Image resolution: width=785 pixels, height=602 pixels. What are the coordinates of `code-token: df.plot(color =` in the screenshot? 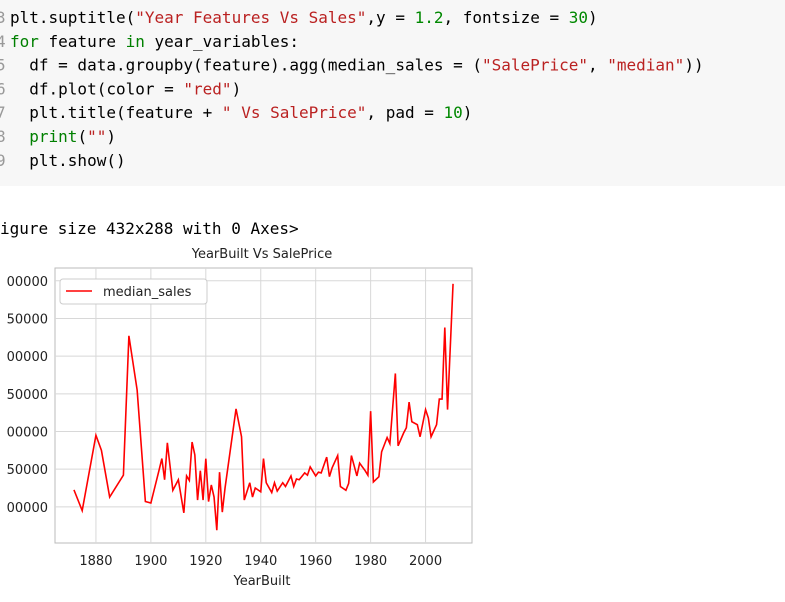 It's located at (96, 88).